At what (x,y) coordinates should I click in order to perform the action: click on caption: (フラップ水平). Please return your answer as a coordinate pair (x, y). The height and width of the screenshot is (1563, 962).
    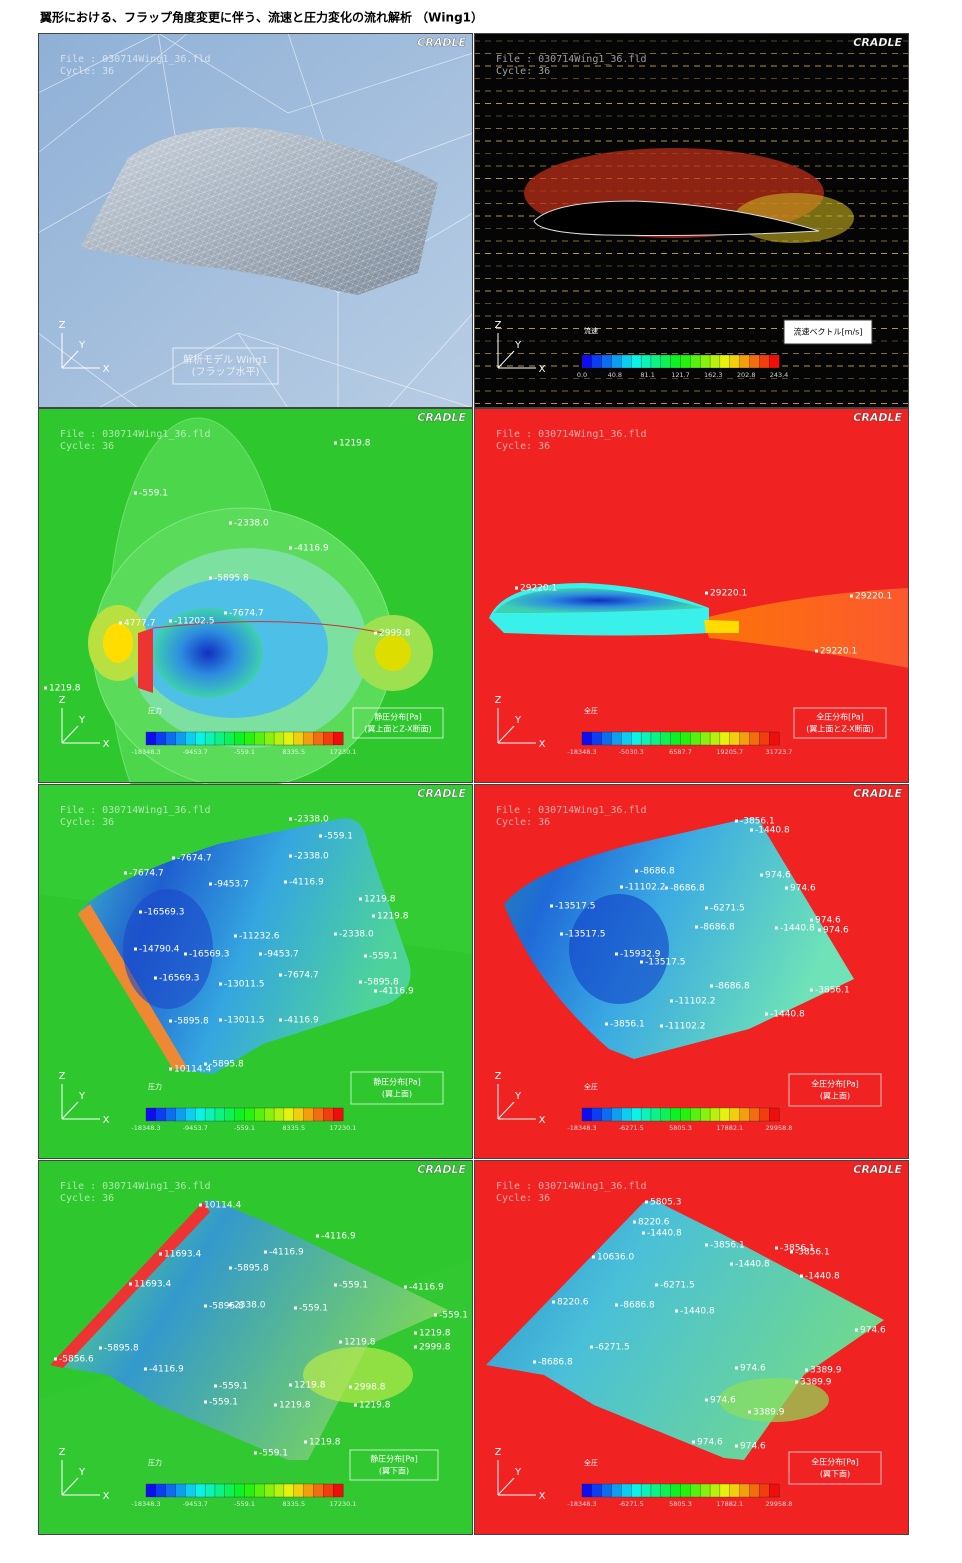
    Looking at the image, I should click on (226, 372).